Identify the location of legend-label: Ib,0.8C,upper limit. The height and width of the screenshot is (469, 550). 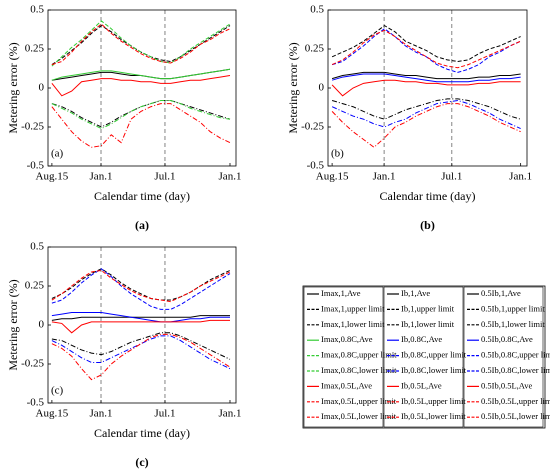
(434, 355).